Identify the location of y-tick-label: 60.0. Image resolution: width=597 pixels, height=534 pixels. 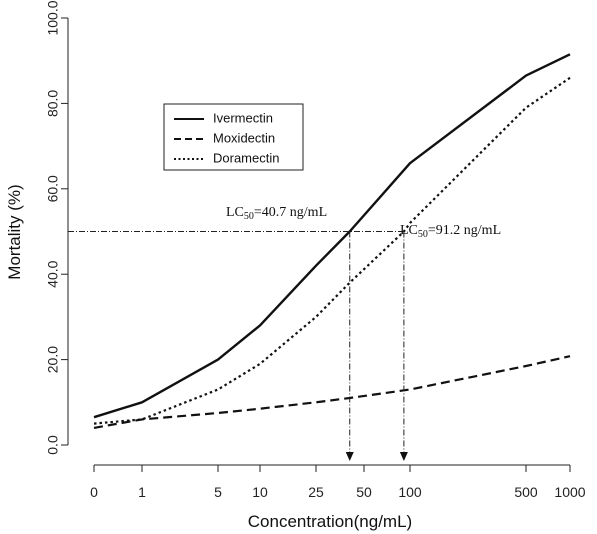
(53, 188).